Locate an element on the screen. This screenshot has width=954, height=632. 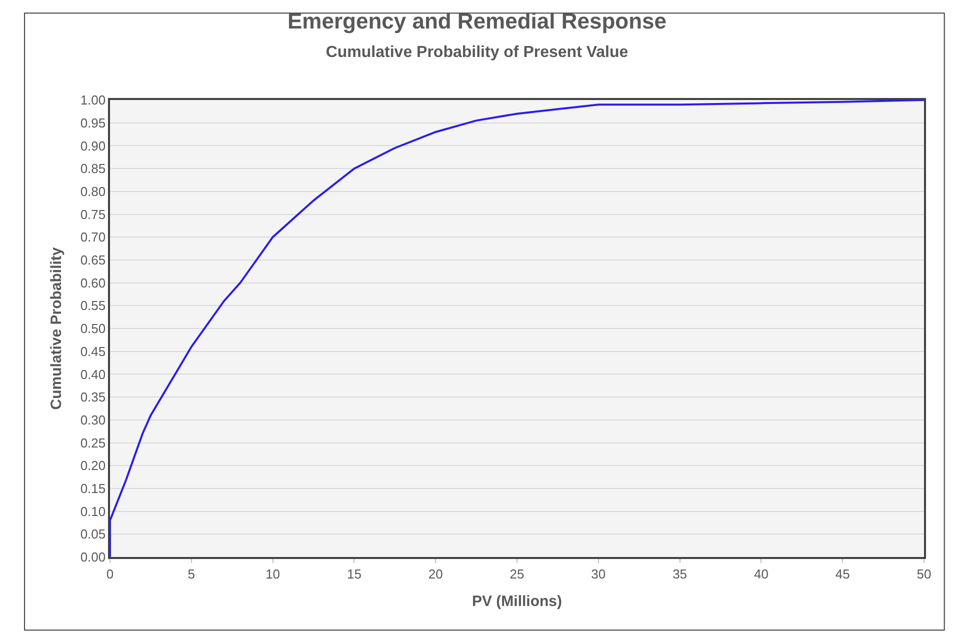
x-tick-label: 5 is located at coordinates (192, 574).